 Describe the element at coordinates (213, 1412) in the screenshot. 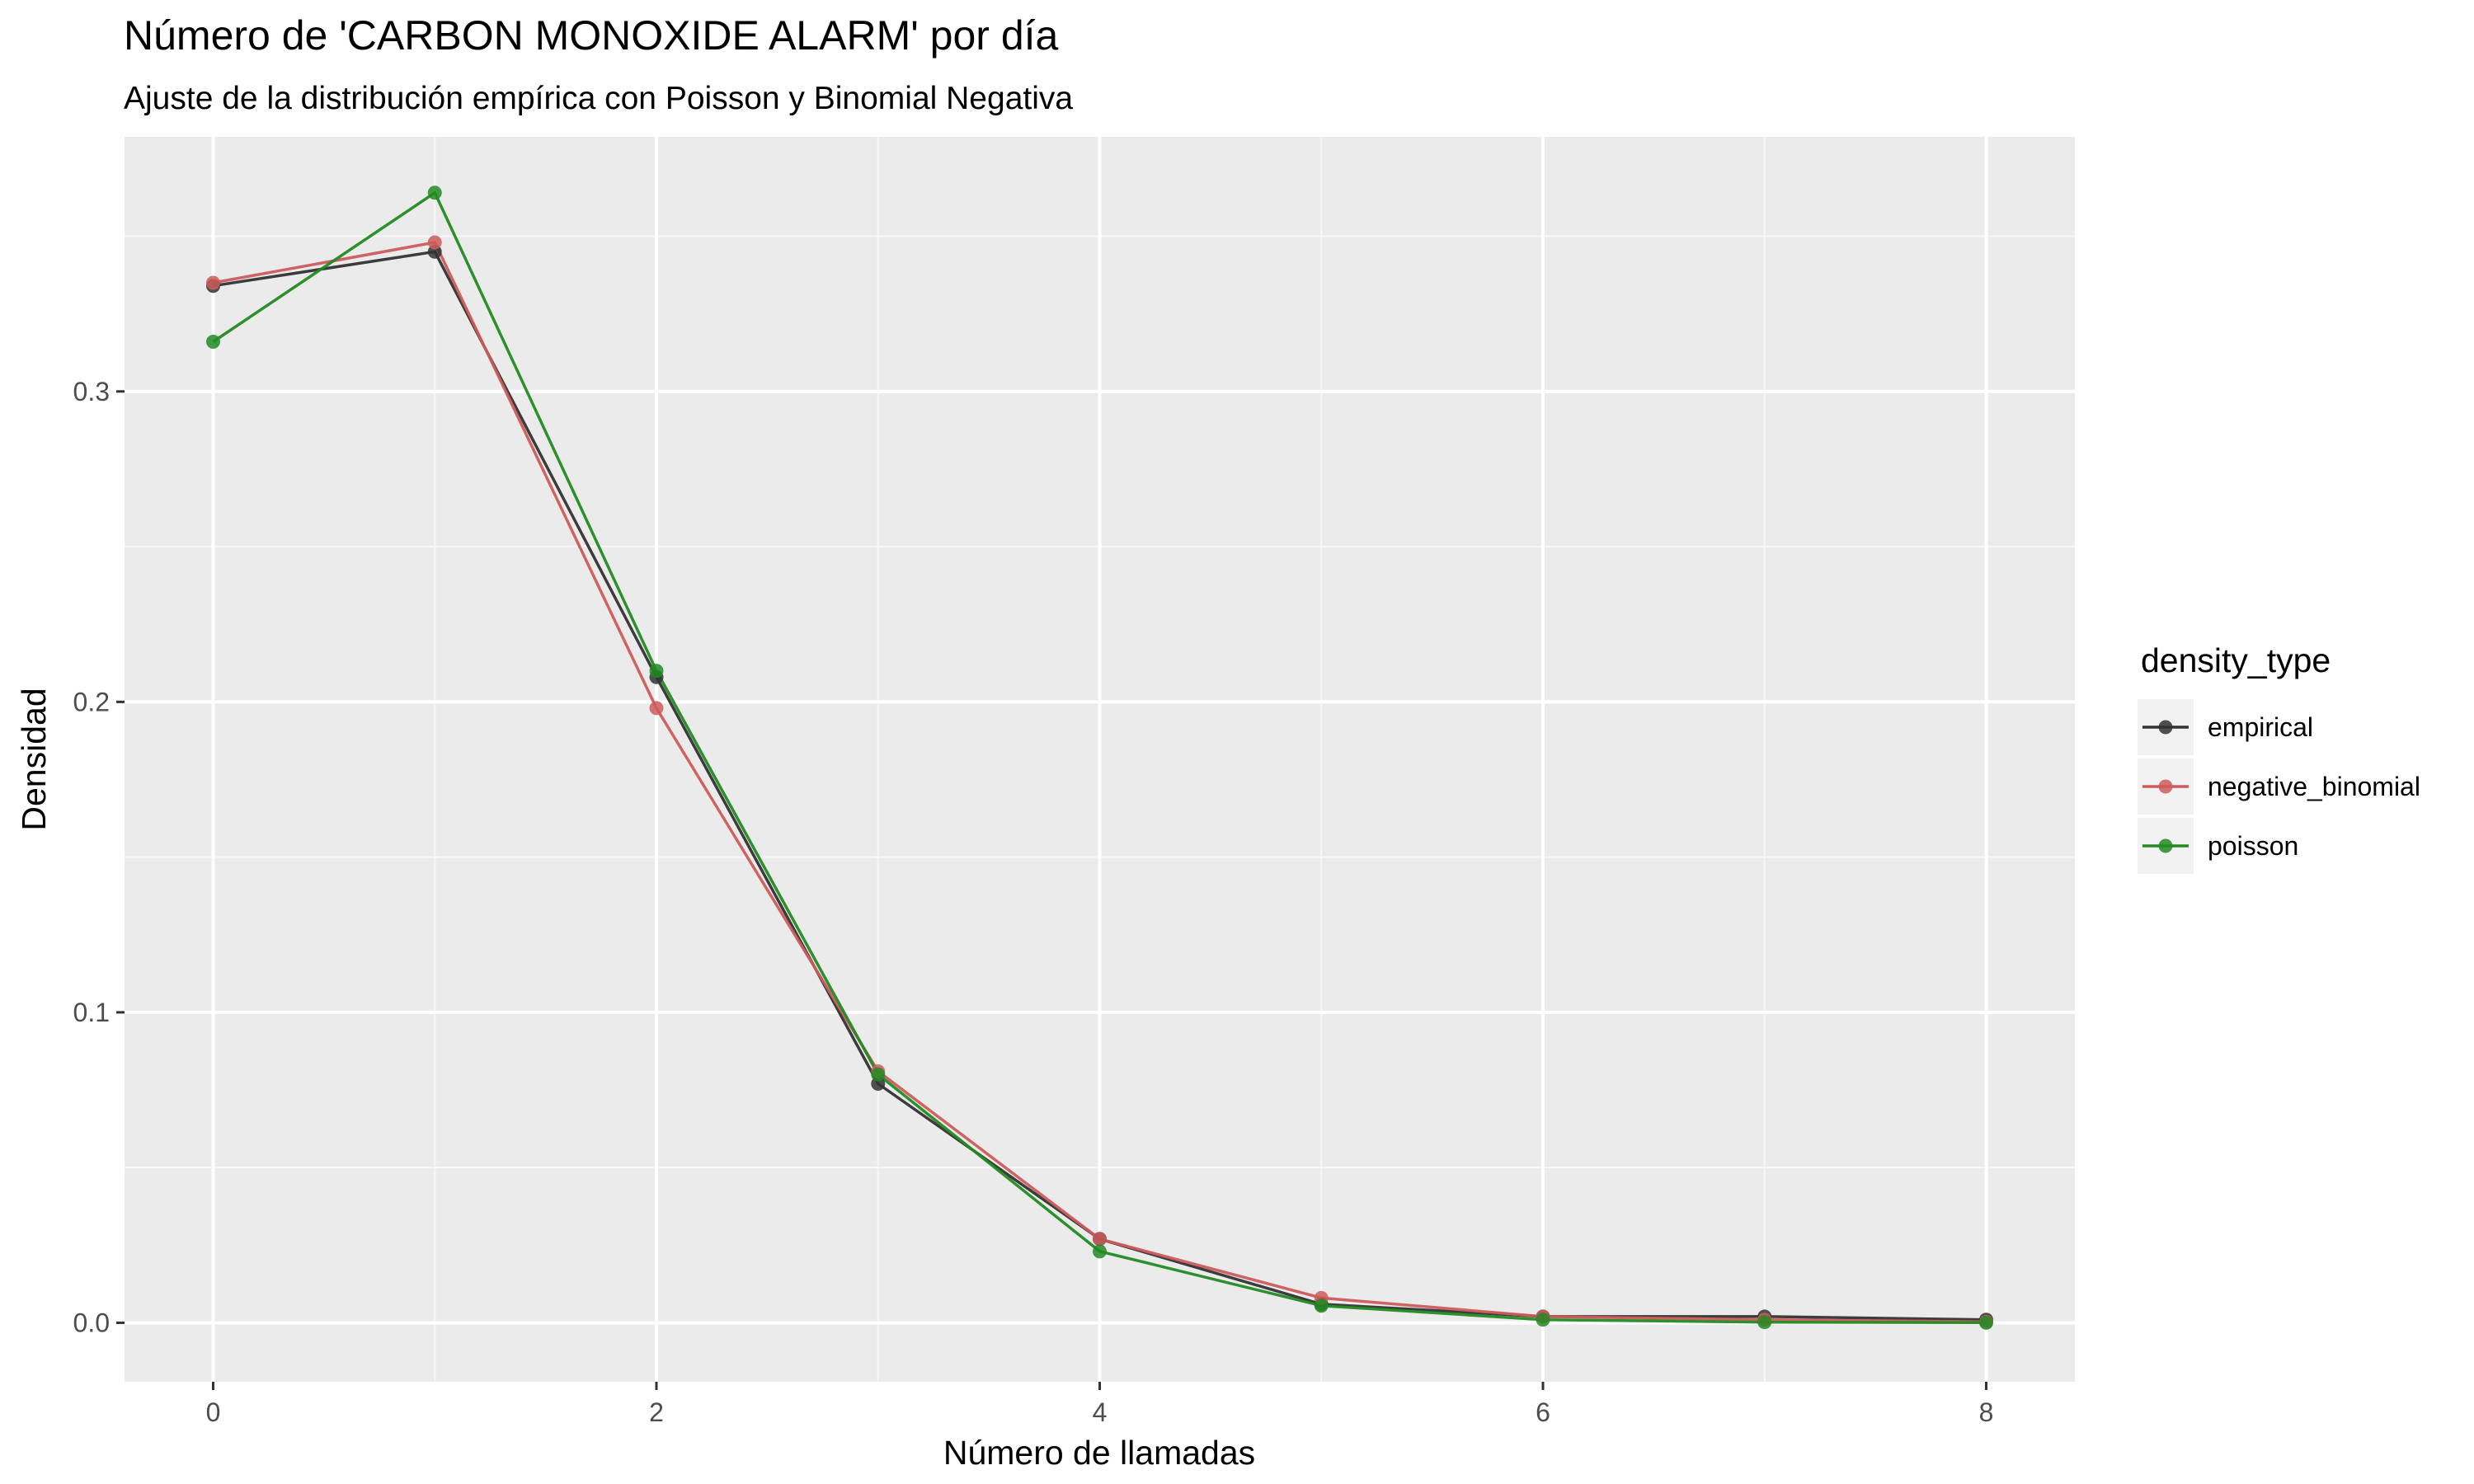

I see `x-tick-label: 0` at that location.